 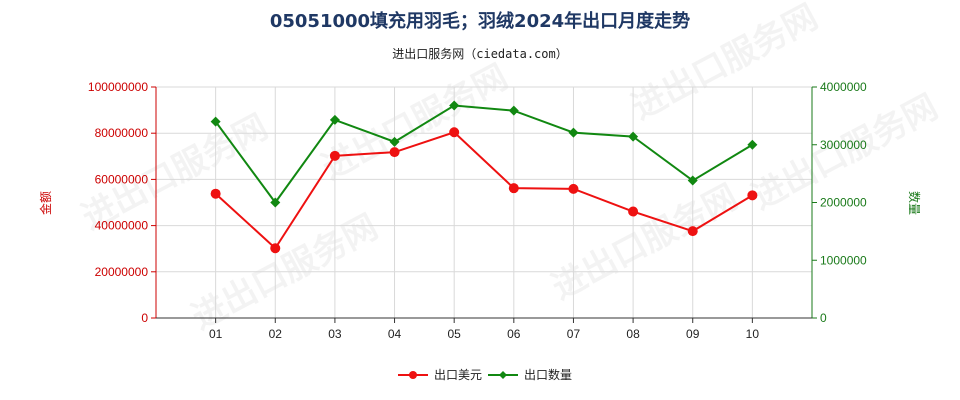 I want to click on left-tick-label: 20000000, so click(x=122, y=272).